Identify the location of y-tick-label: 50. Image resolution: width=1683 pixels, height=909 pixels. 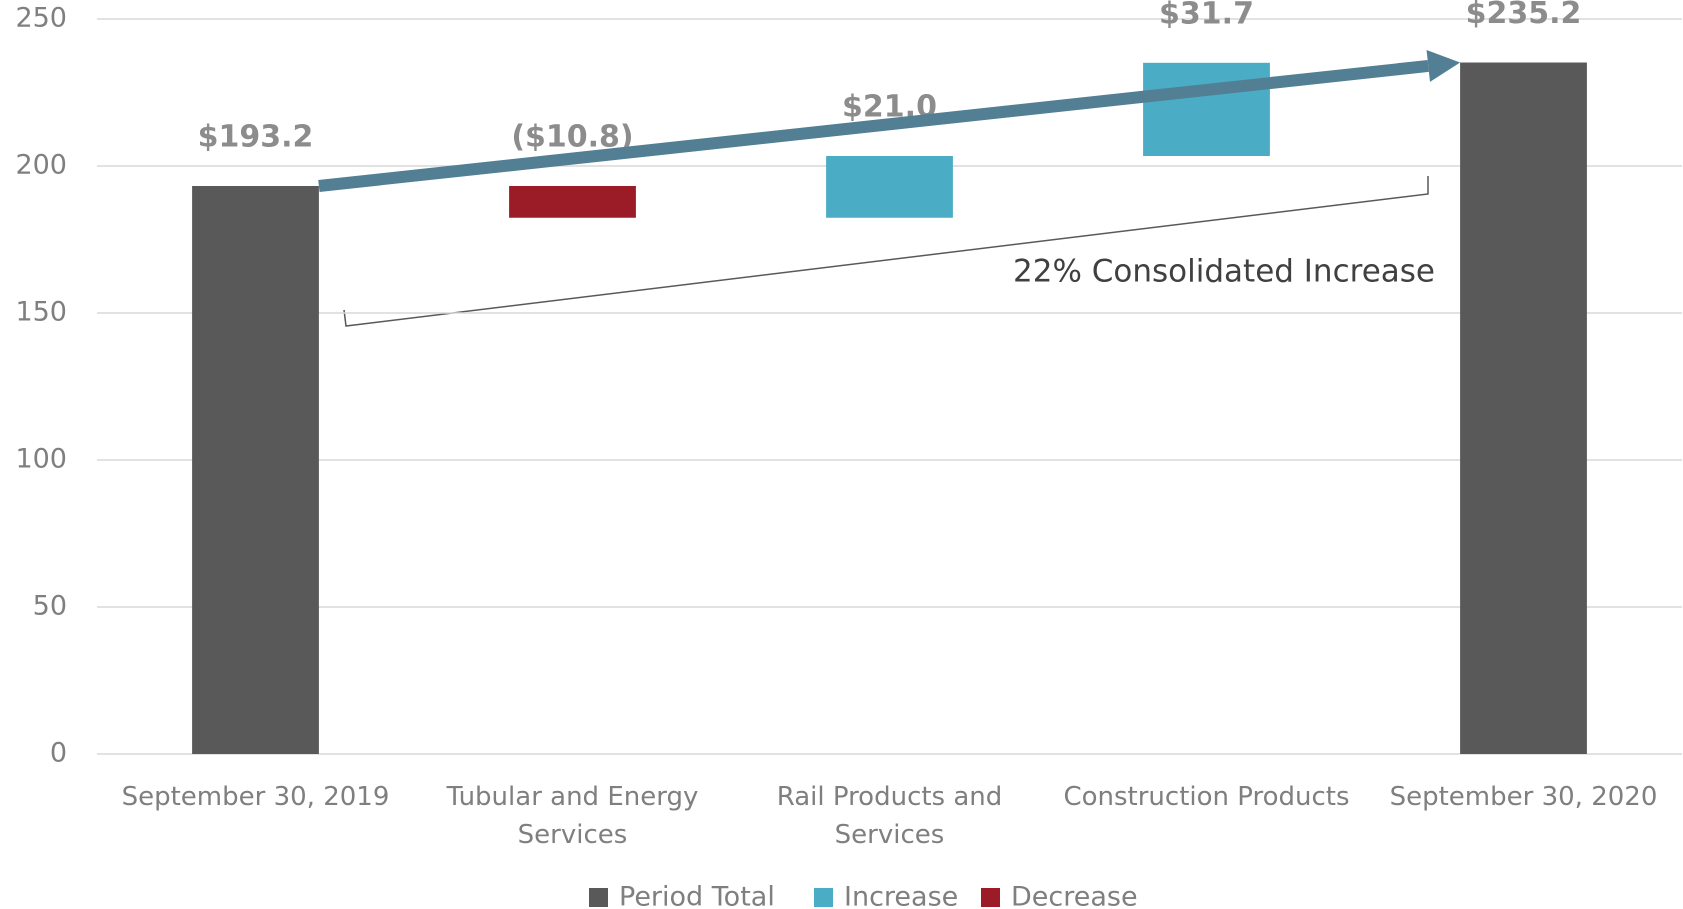
(50, 606).